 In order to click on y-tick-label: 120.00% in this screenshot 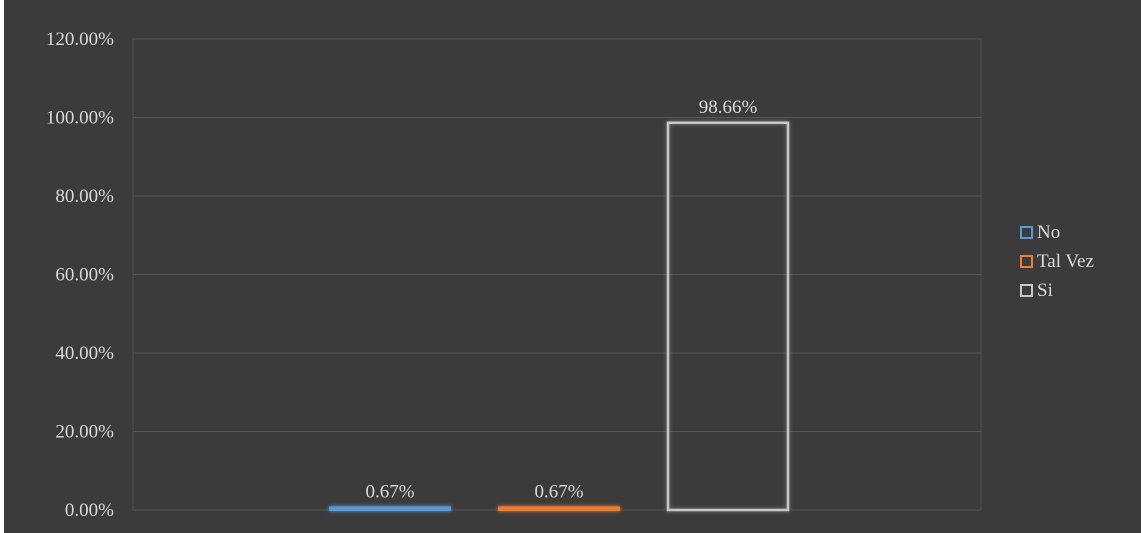, I will do `click(80, 39)`.